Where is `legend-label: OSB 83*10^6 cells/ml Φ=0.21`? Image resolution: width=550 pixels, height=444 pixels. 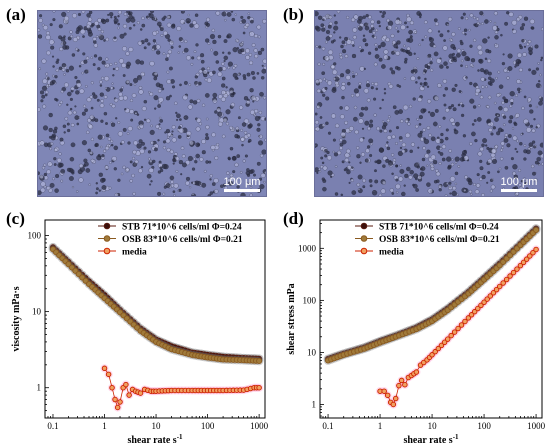
legend-label: OSB 83*10^6 cells/ml Φ=0.21 is located at coordinates (439, 240).